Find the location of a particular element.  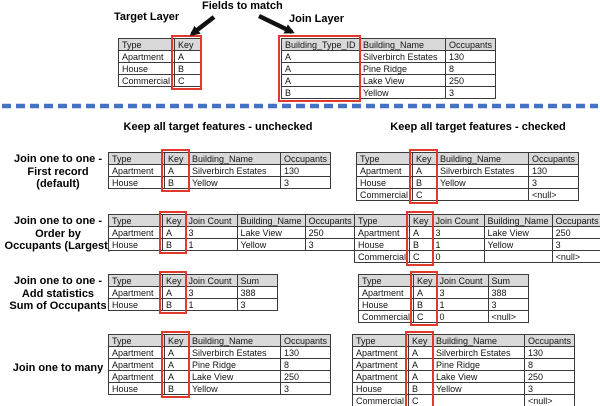

table-row: Apartment A is located at coordinates (159, 56).